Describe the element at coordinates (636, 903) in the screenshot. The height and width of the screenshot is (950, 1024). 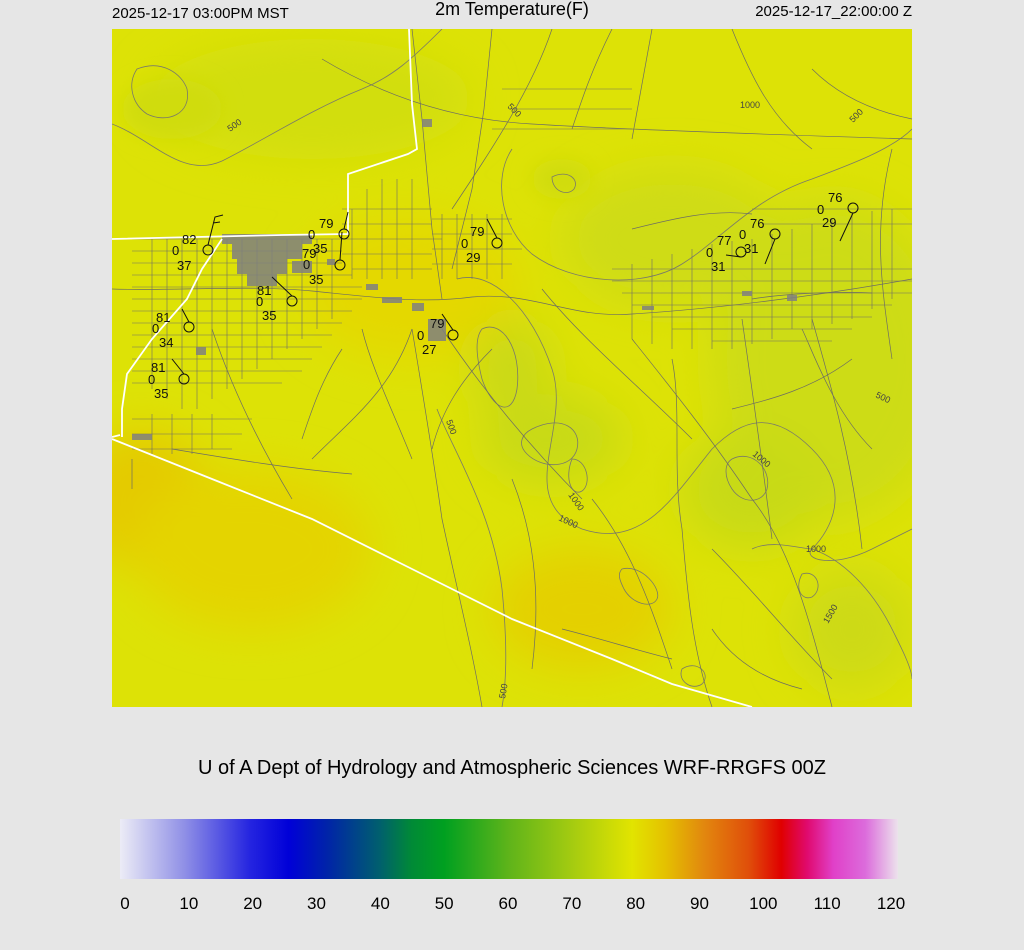
I see `colorbar-tick-label: 80` at that location.